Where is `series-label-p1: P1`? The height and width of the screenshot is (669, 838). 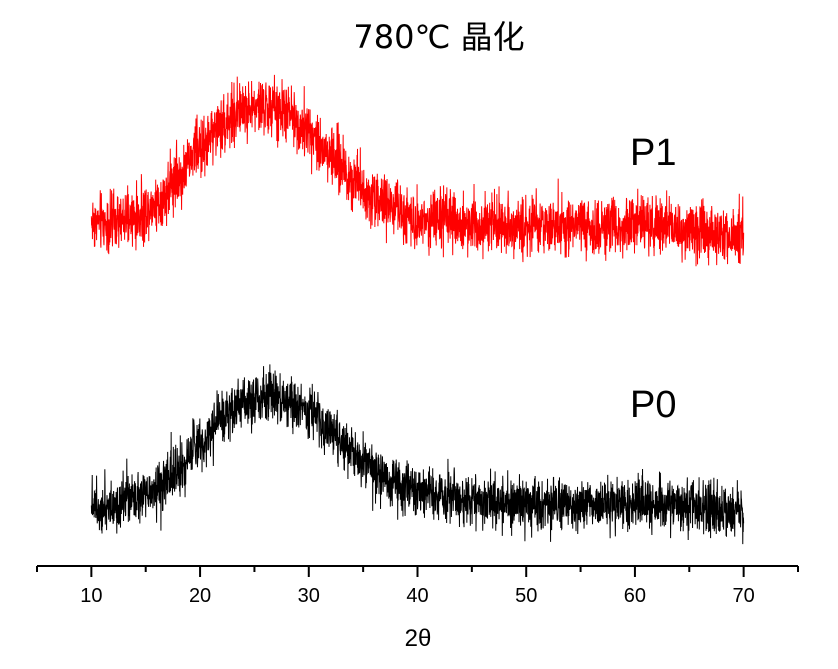
series-label-p1: P1 is located at coordinates (653, 153).